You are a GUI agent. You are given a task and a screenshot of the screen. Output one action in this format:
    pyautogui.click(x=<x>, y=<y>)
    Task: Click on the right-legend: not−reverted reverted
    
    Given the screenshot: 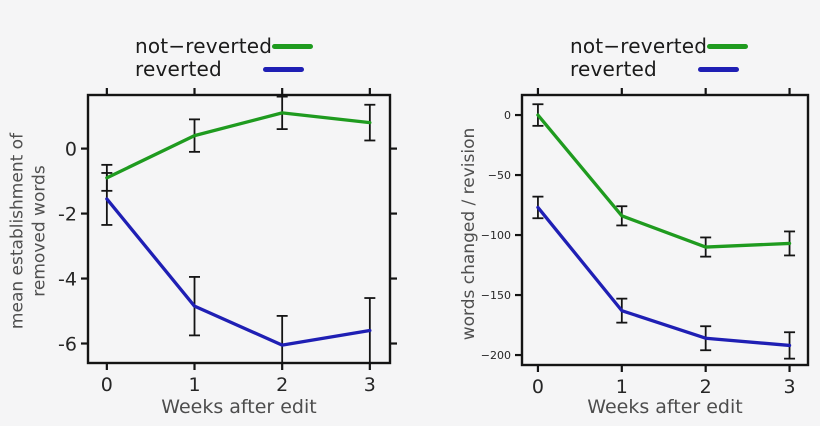 What is the action you would take?
    pyautogui.click(x=659, y=57)
    